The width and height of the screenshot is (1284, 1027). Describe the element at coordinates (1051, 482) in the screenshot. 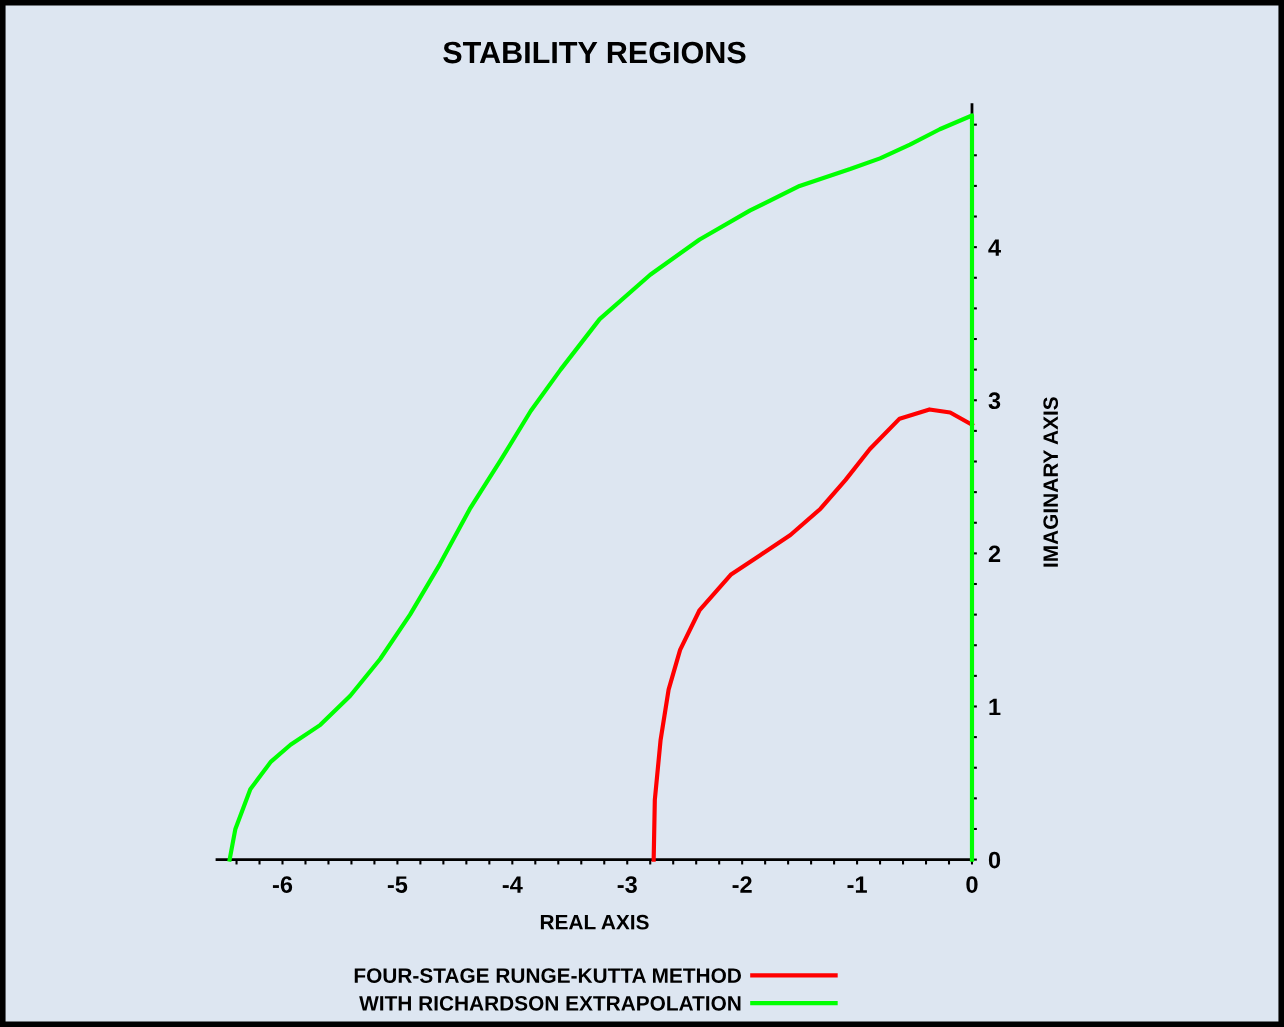

I see `y-axis-title: IMAGINARY AXIS` at that location.